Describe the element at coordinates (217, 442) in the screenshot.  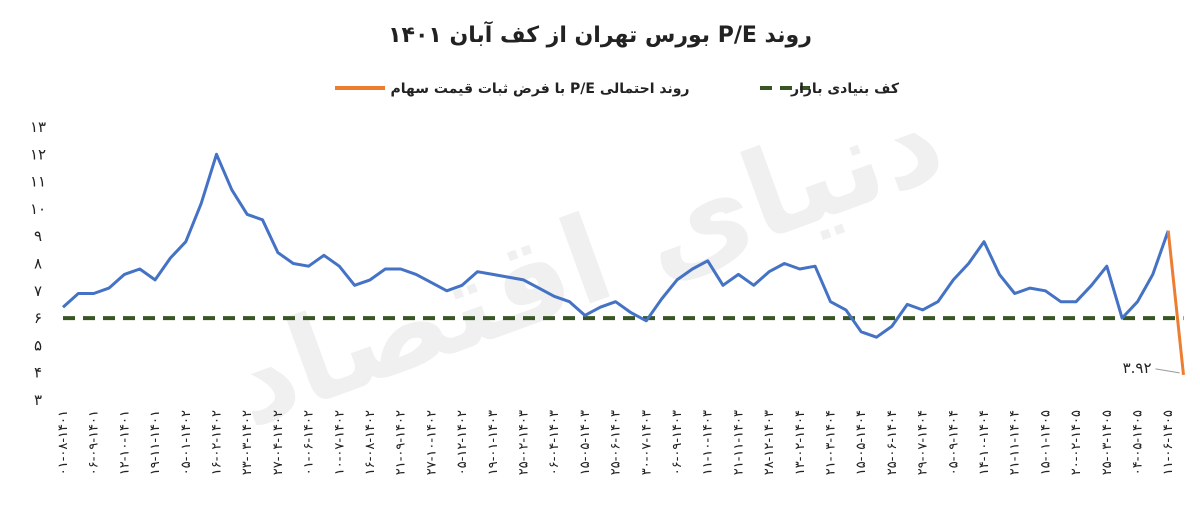
I see `x-tick-label: ۱۶-۰۲-۱۴۰۲` at that location.